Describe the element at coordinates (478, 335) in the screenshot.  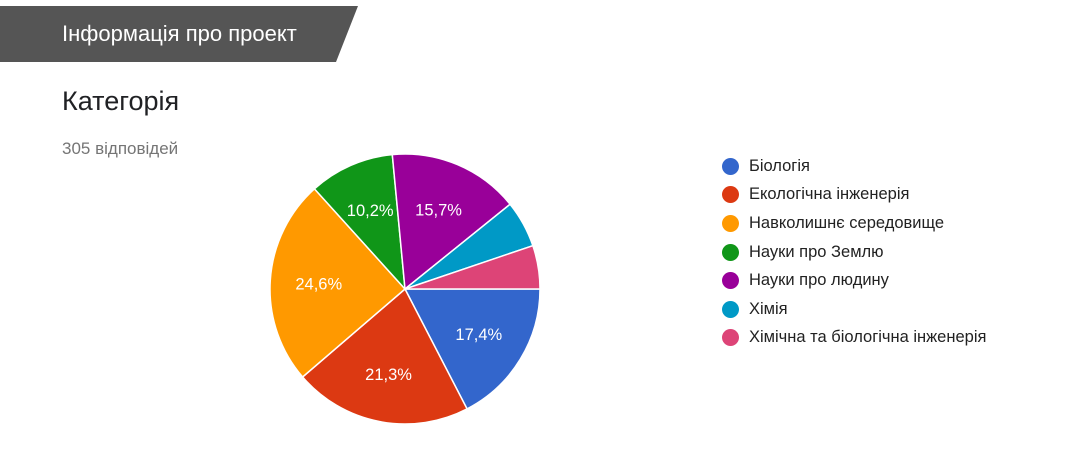
I see `pie-data-label-1: 17,4%` at that location.